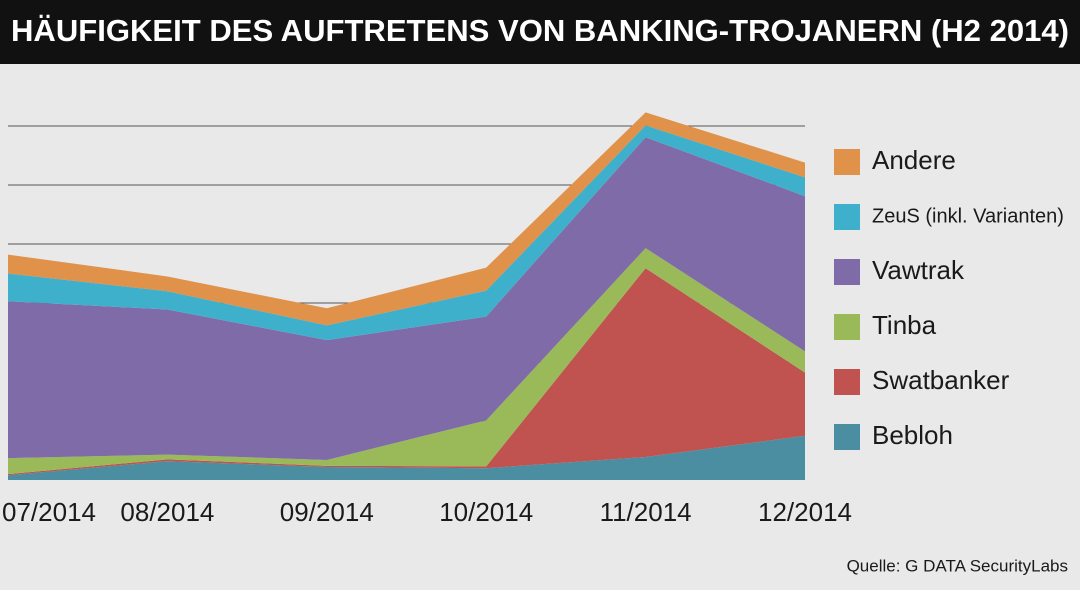 The height and width of the screenshot is (590, 1080). What do you see at coordinates (912, 435) in the screenshot?
I see `legend-label: Bebloh` at bounding box center [912, 435].